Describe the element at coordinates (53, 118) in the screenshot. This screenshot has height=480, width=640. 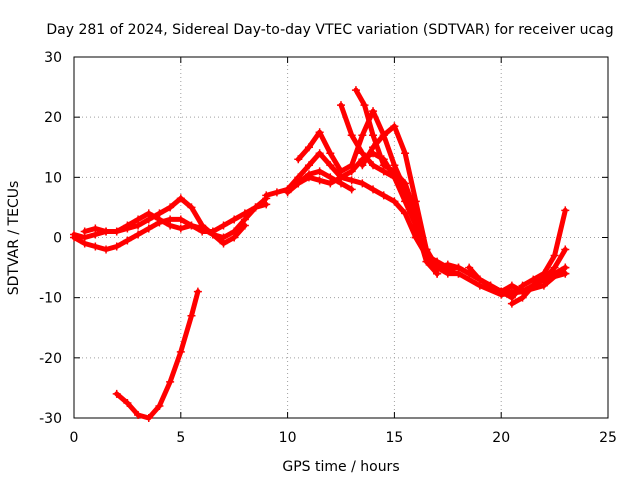
I see `y-tick-label: 20` at that location.